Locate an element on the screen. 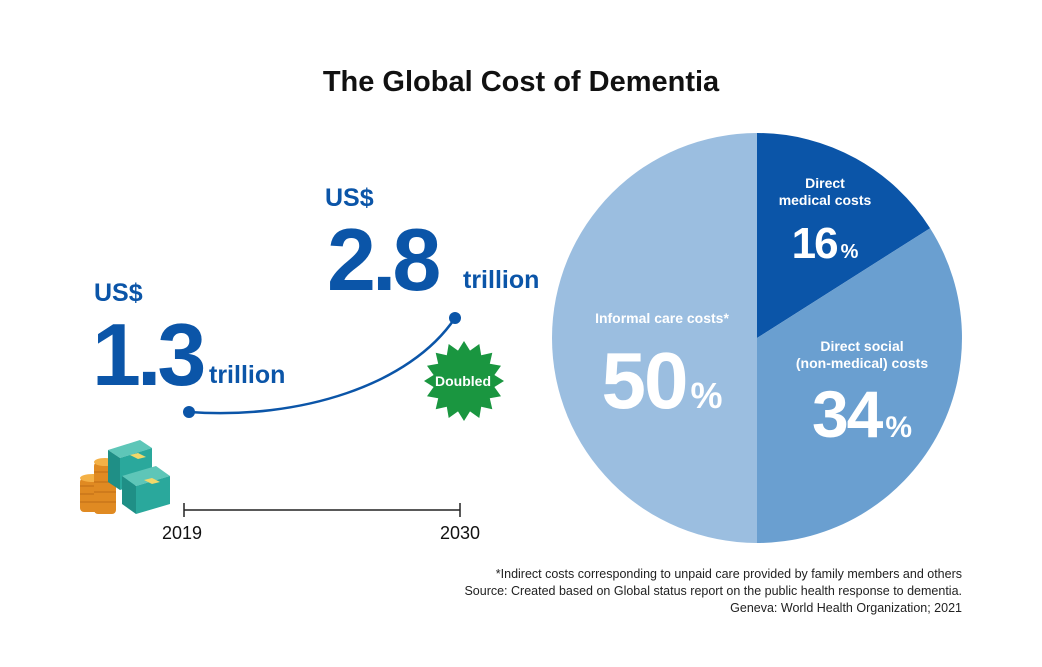 Image resolution: width=1042 pixels, height=667 pixels. doubled-badge: Doubled is located at coordinates (464, 381).